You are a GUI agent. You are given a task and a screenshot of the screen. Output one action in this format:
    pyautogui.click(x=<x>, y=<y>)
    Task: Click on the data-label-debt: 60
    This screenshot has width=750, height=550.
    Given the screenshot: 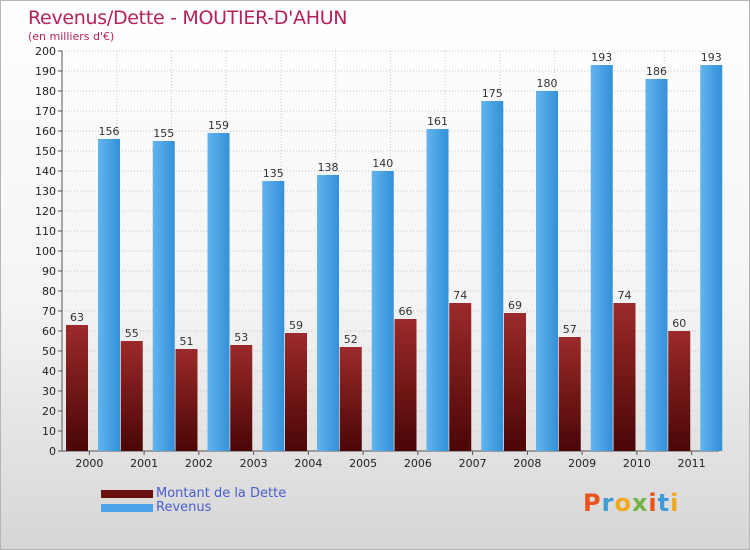 What is the action you would take?
    pyautogui.click(x=679, y=323)
    